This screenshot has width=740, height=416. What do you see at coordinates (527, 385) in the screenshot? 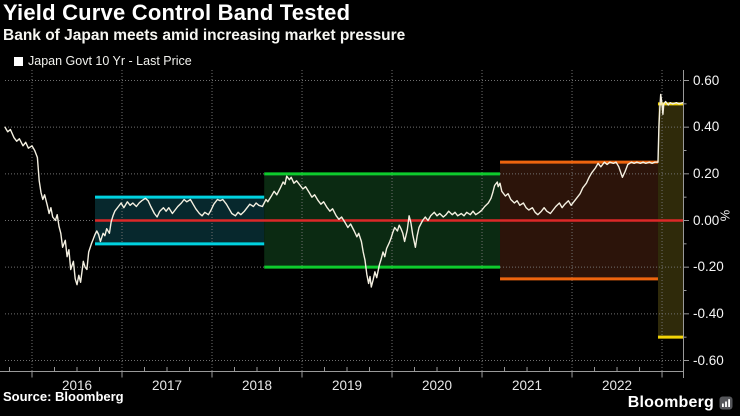
I see `x-tick-label: 2021` at bounding box center [527, 385].